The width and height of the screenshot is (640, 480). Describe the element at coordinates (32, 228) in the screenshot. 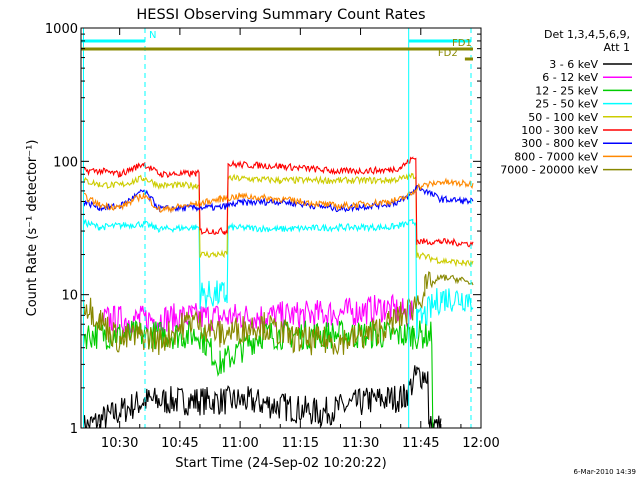

I see `y-axis-label: Count Rate (s⁻¹ detector⁻¹)` at that location.